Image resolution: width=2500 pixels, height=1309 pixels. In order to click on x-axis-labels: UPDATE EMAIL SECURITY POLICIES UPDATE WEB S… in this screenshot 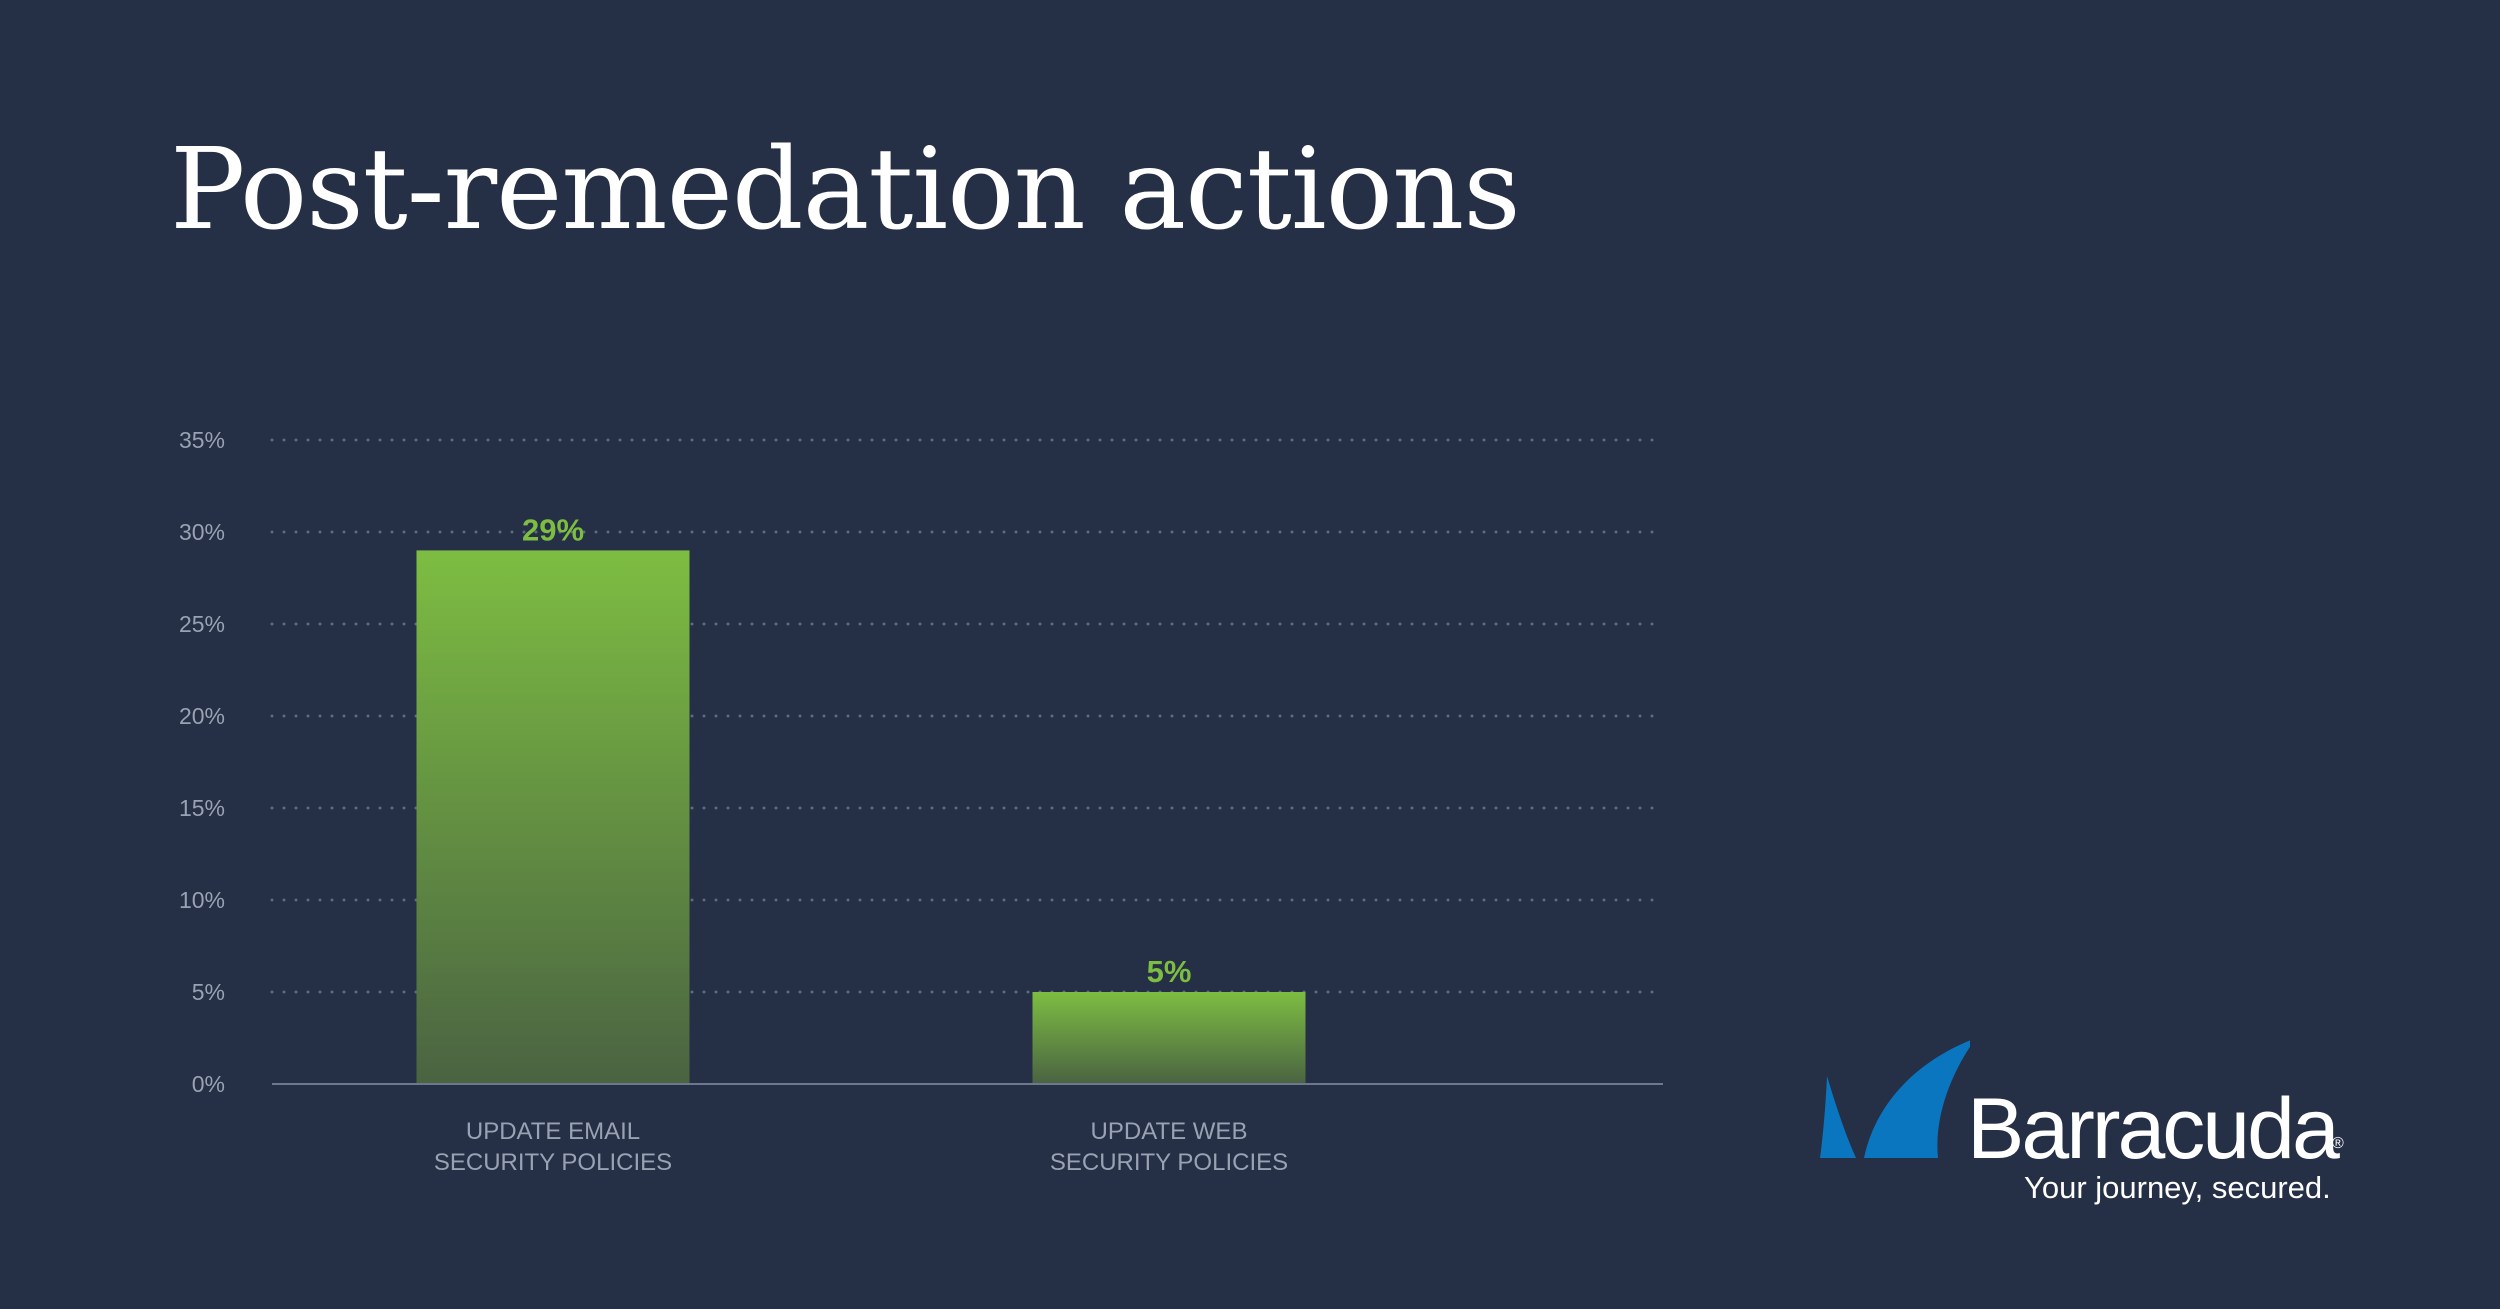, I will do `click(861, 1147)`.